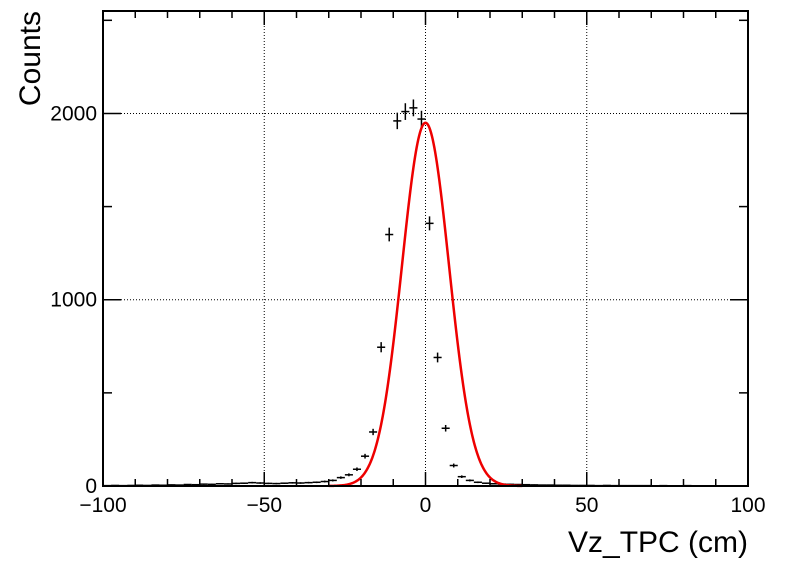  I want to click on y-tick-label: 2000, so click(73, 113).